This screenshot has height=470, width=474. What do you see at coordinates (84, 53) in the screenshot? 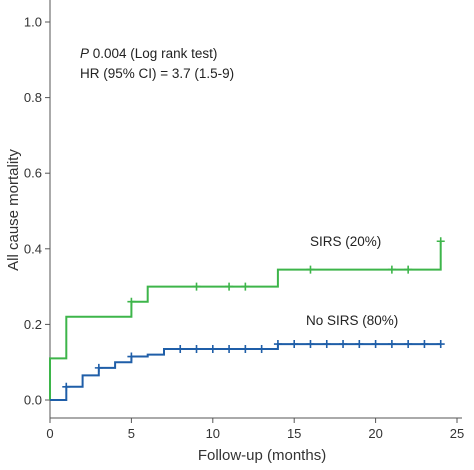
I see `p-label: P` at bounding box center [84, 53].